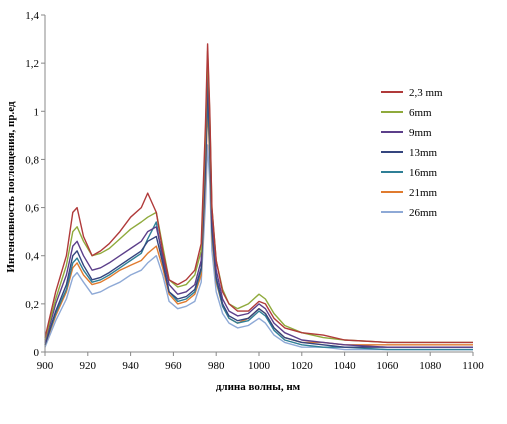  What do you see at coordinates (258, 387) in the screenshot?
I see `x-axis-title: длина волны, нм` at bounding box center [258, 387].